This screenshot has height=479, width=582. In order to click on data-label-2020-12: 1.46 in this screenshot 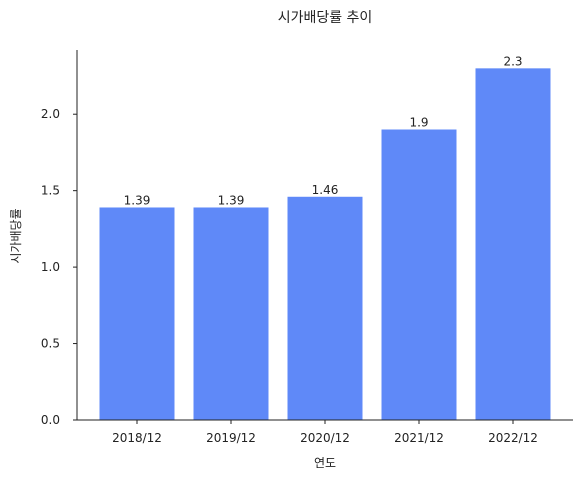, I will do `click(325, 190)`.